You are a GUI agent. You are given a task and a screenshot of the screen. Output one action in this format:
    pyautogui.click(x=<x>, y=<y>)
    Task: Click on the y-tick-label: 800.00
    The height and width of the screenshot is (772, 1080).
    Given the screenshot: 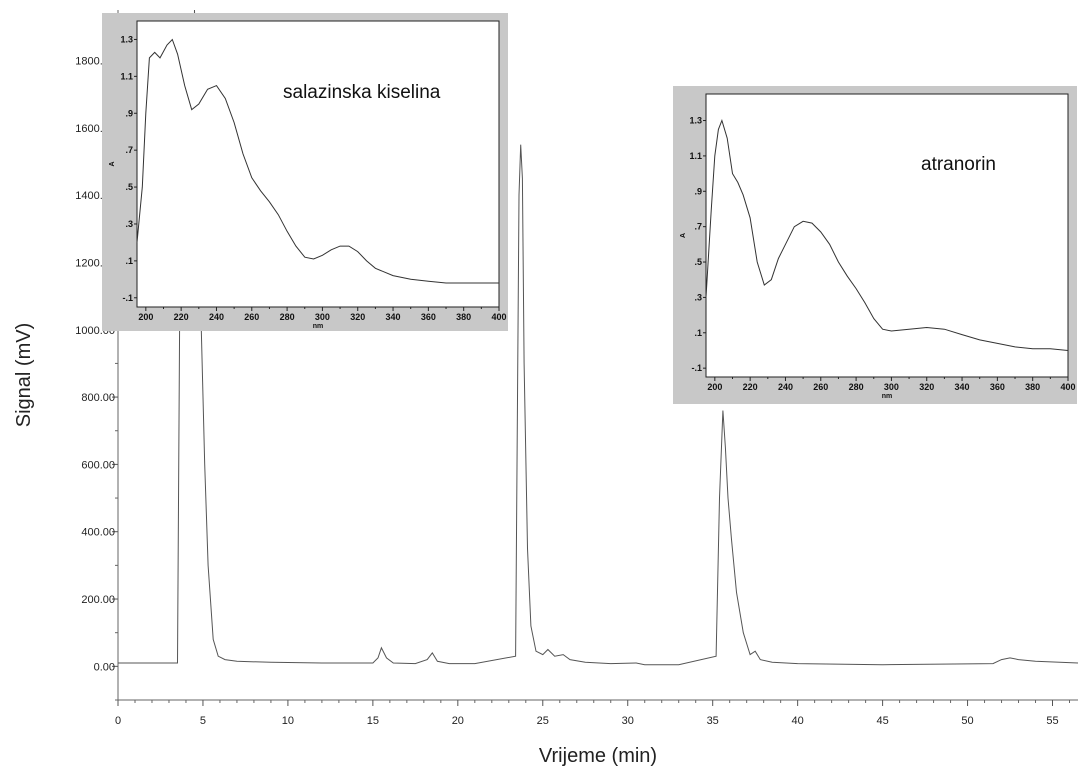 What is the action you would take?
    pyautogui.click(x=98, y=398)
    